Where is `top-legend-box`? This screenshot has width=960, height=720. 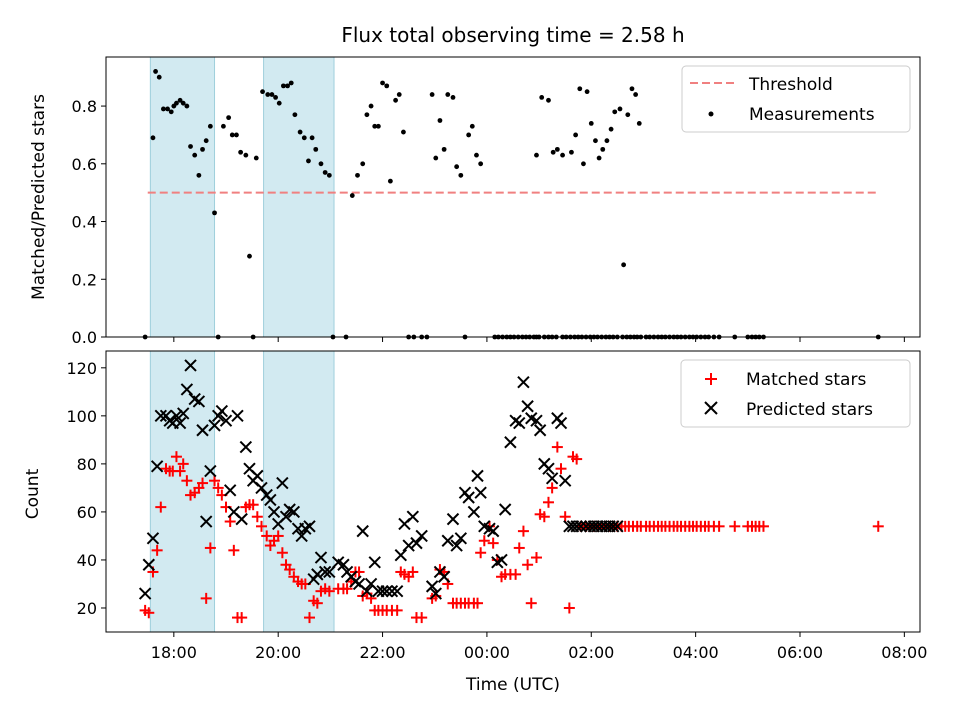 top-legend-box is located at coordinates (796, 99).